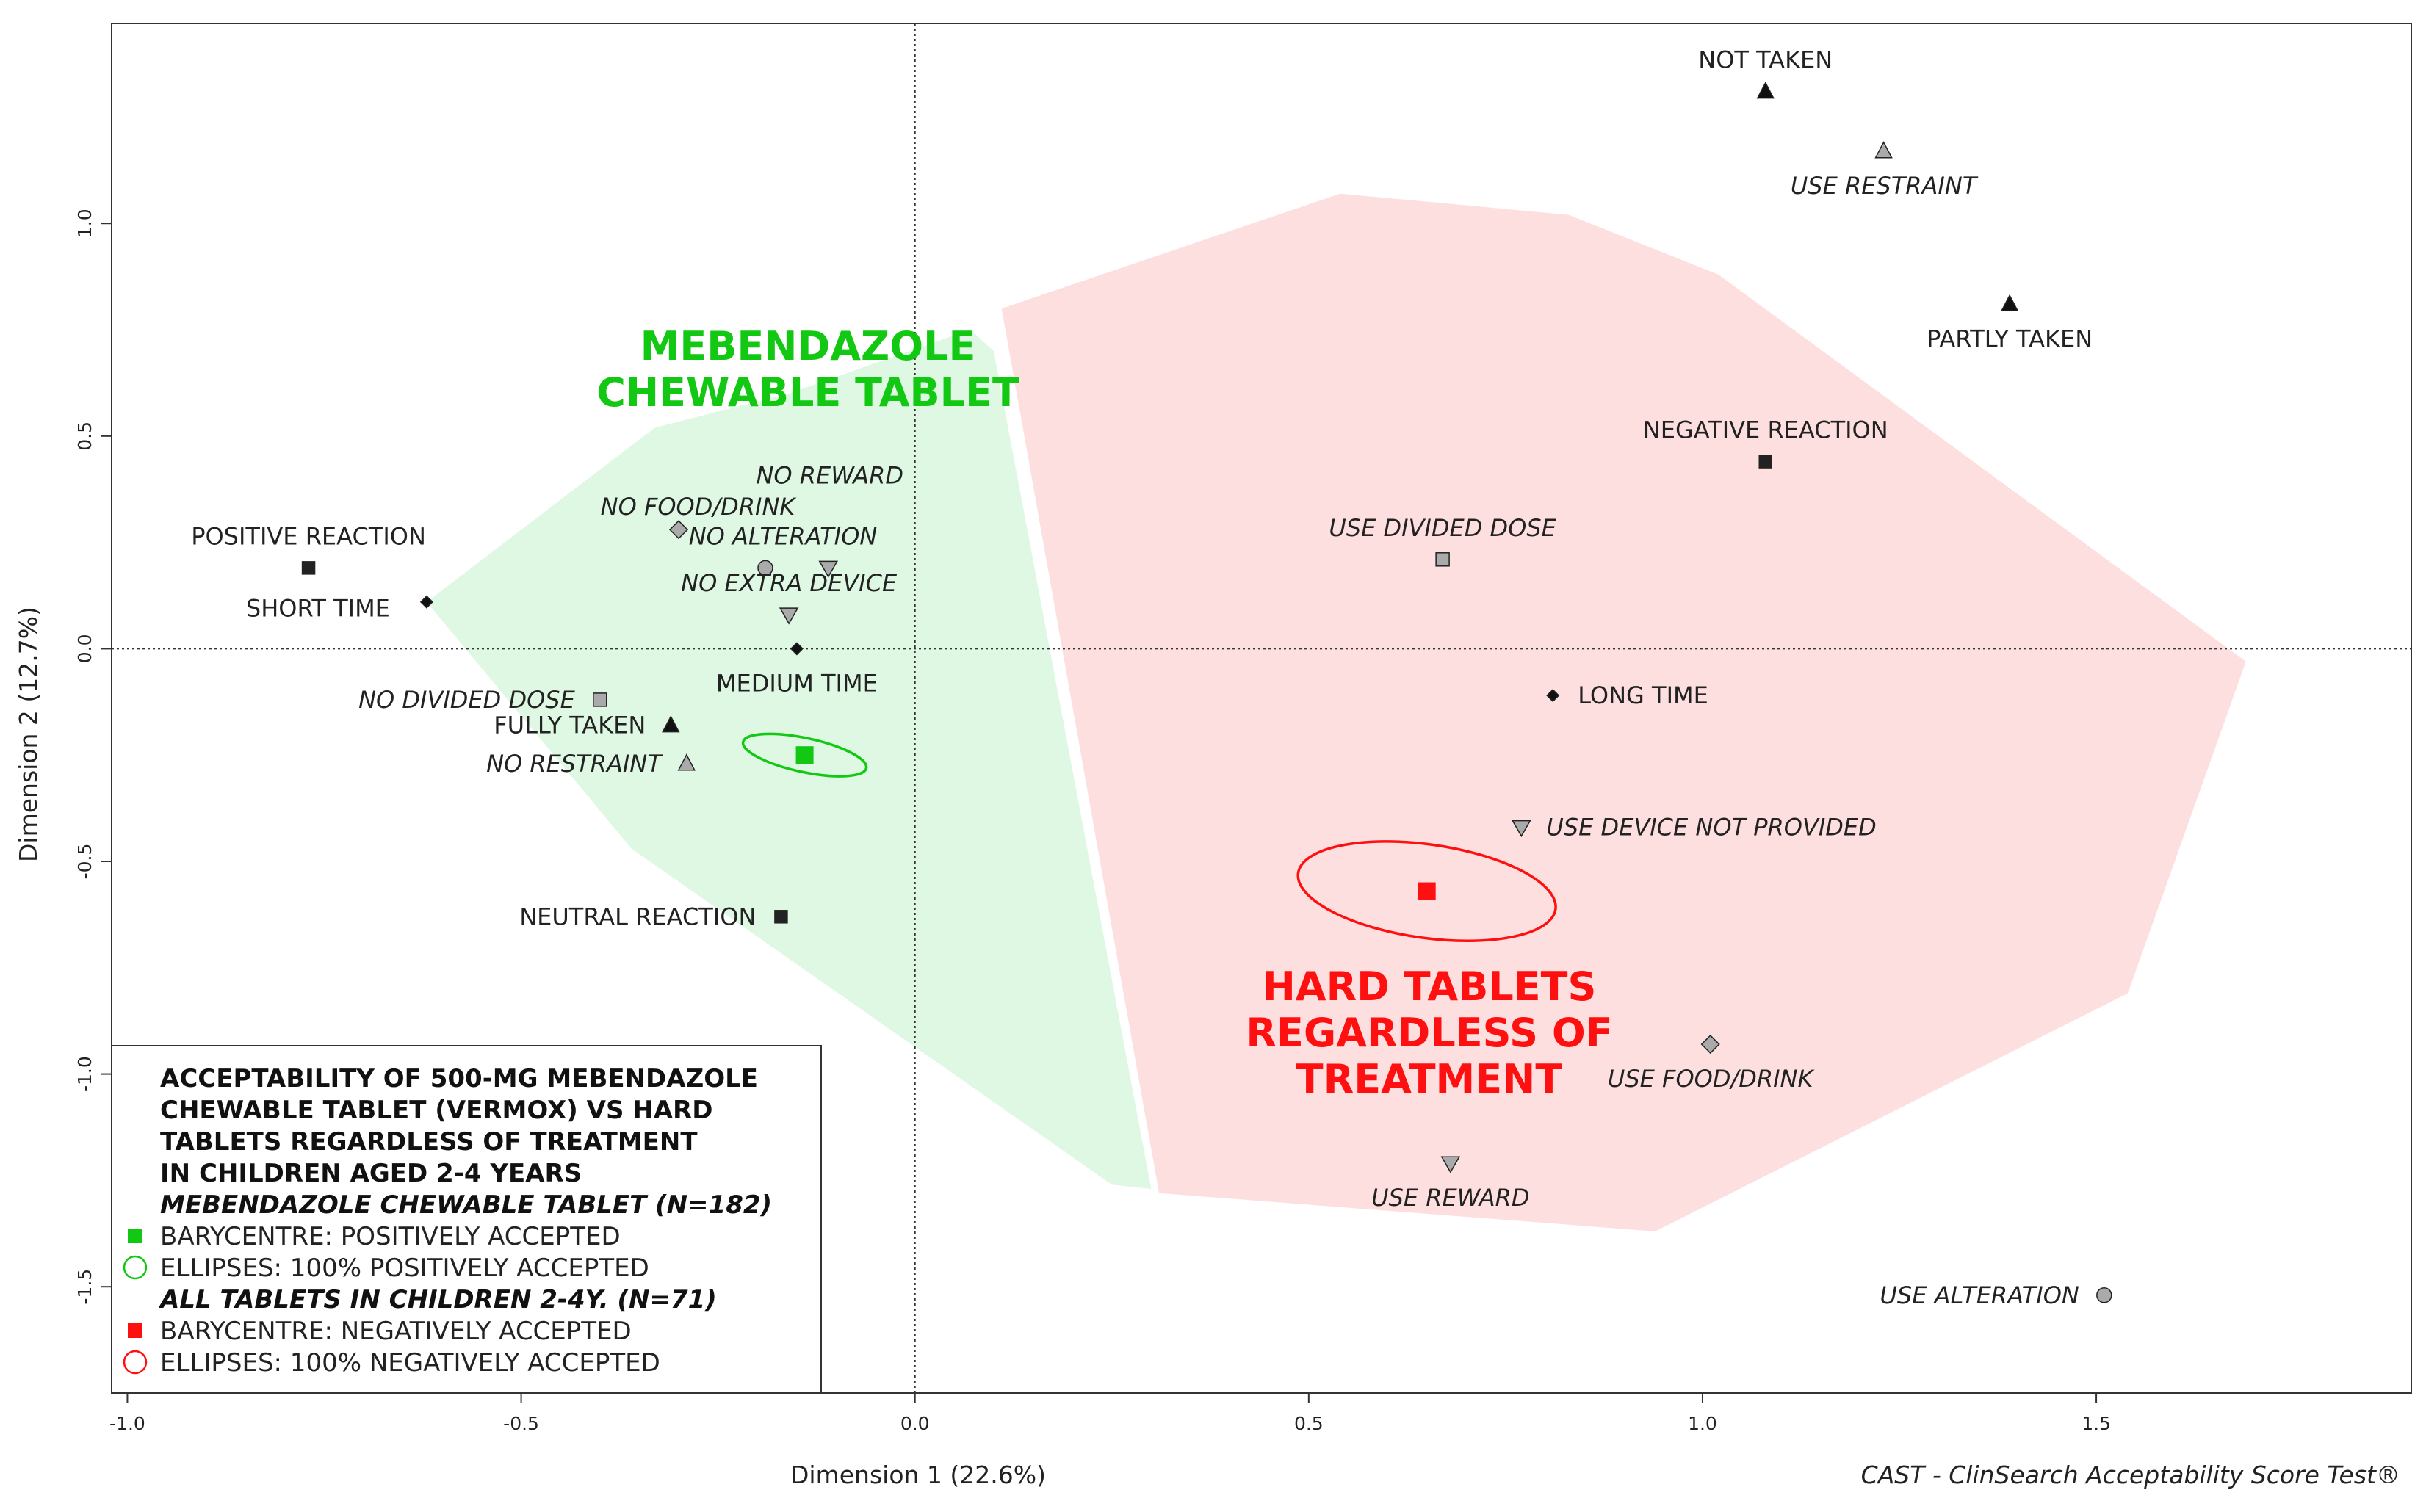 The image size is (2426, 1512). Describe the element at coordinates (410, 1363) in the screenshot. I see `legend-red-ellipse-label: ELLIPSES: 100% NEGATIVELY ACCEPTED` at that location.